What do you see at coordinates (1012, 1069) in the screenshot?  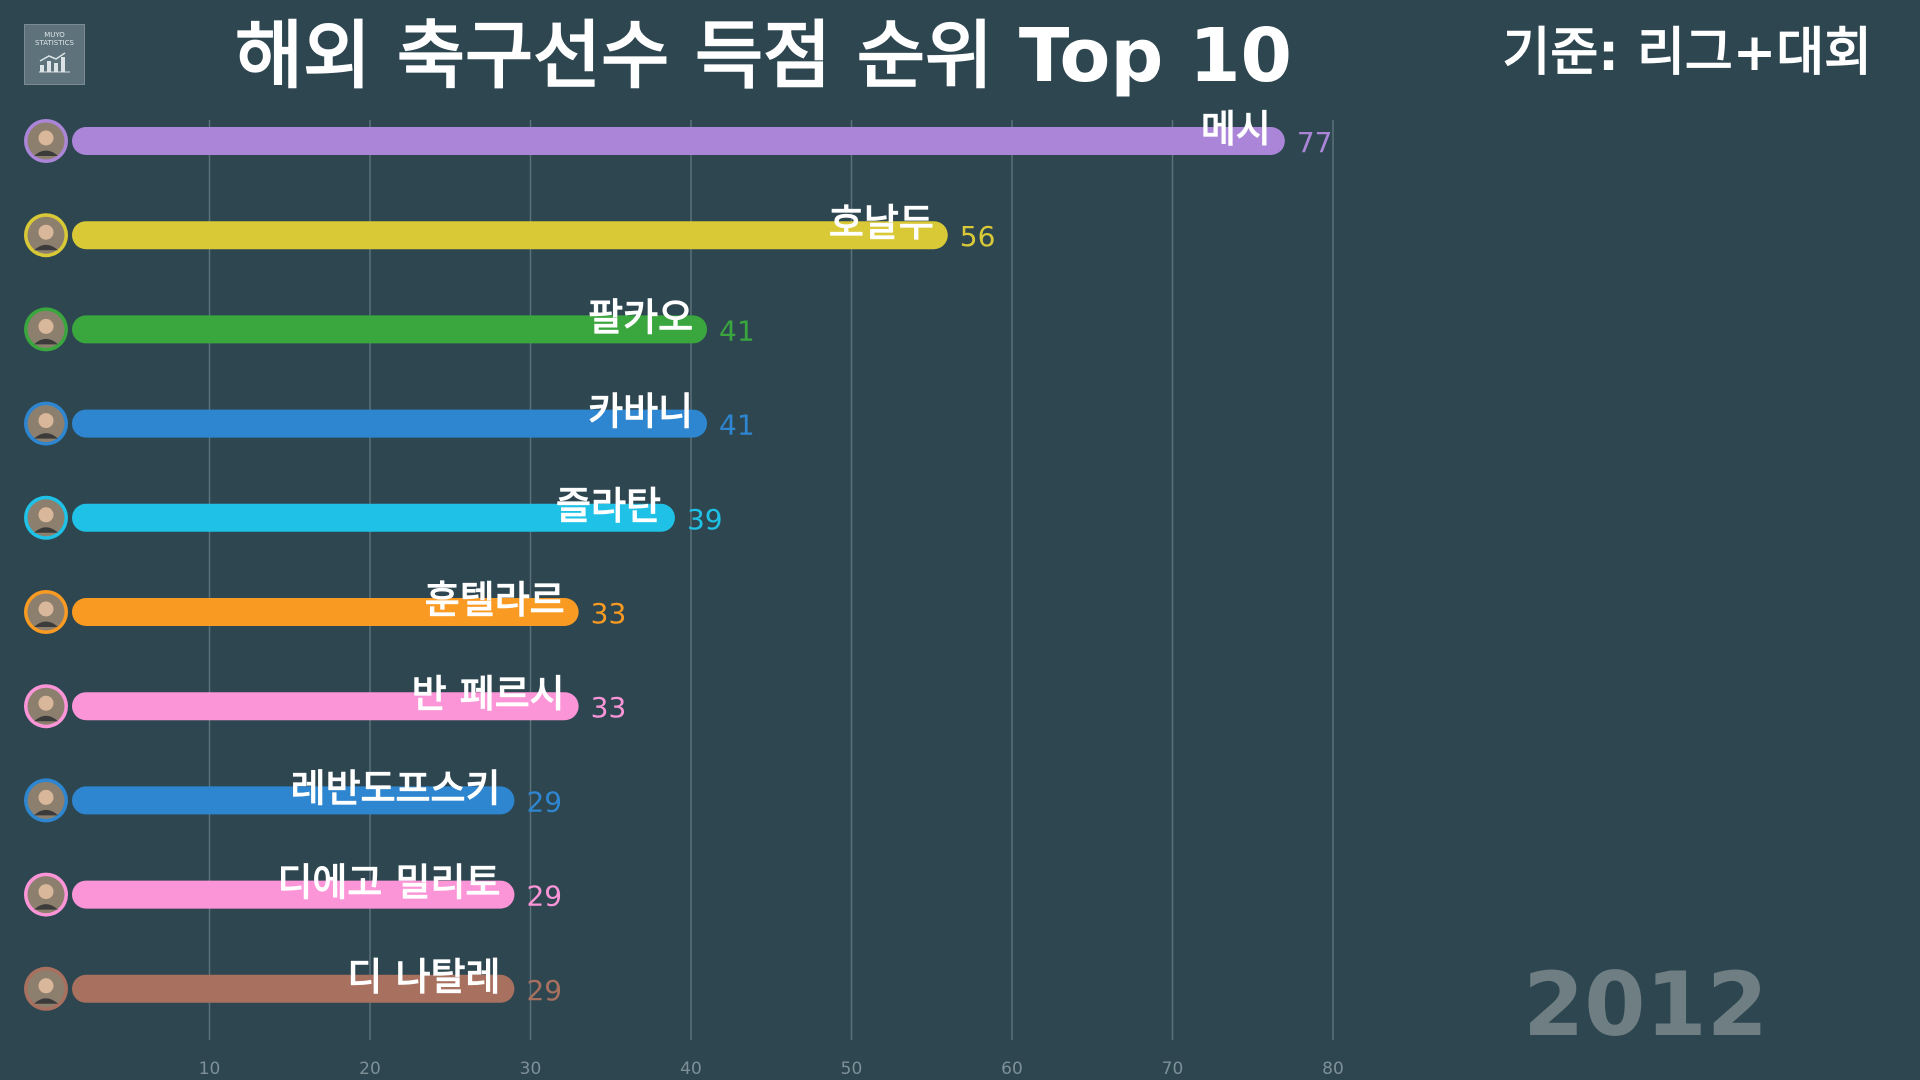 I see `x-tick-label: 60` at bounding box center [1012, 1069].